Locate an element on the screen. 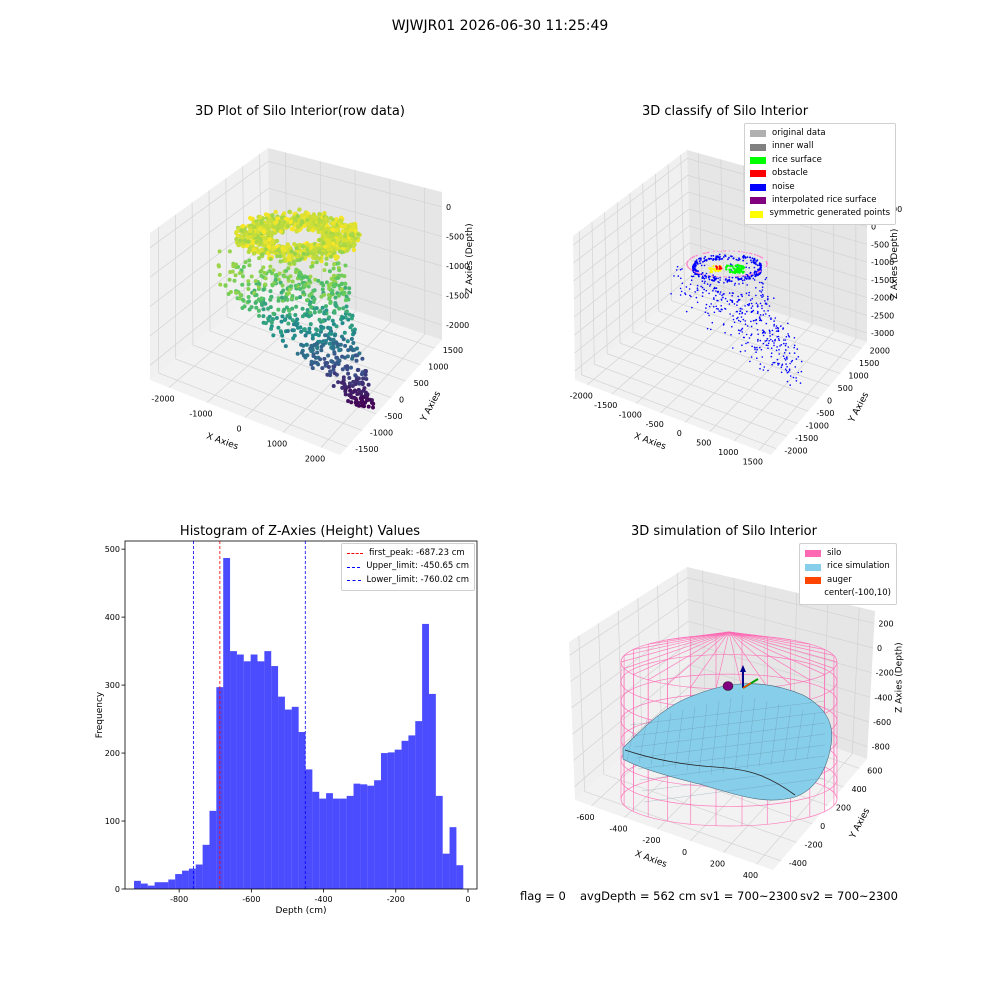 The height and width of the screenshot is (1000, 1000). plot1-x-axis-label: X Axies is located at coordinates (222, 441).